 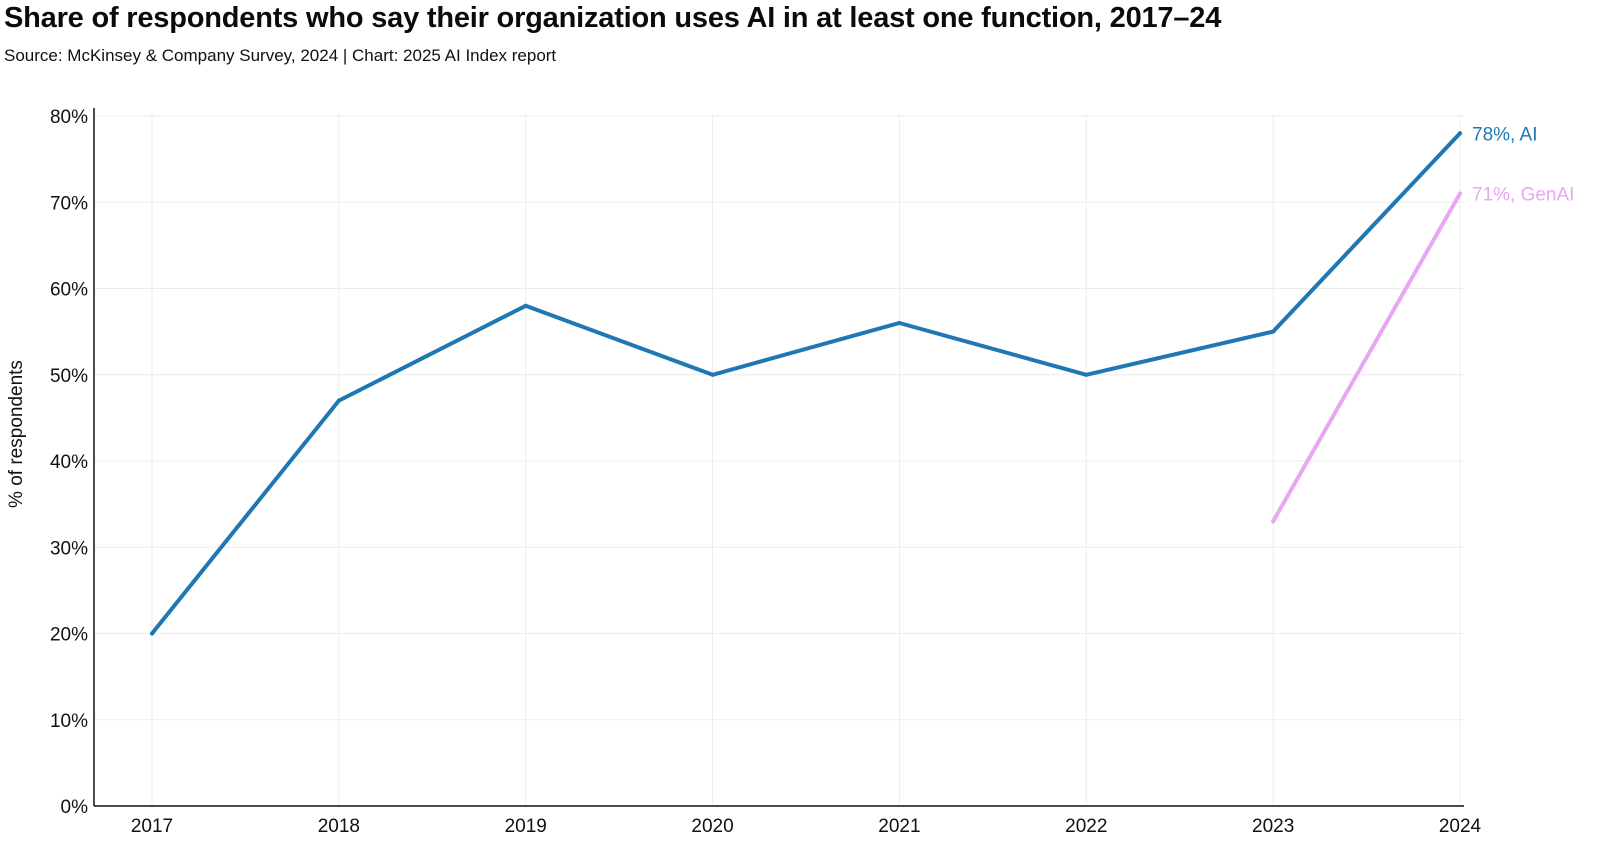 I want to click on series-line-genai, so click(x=1366, y=357).